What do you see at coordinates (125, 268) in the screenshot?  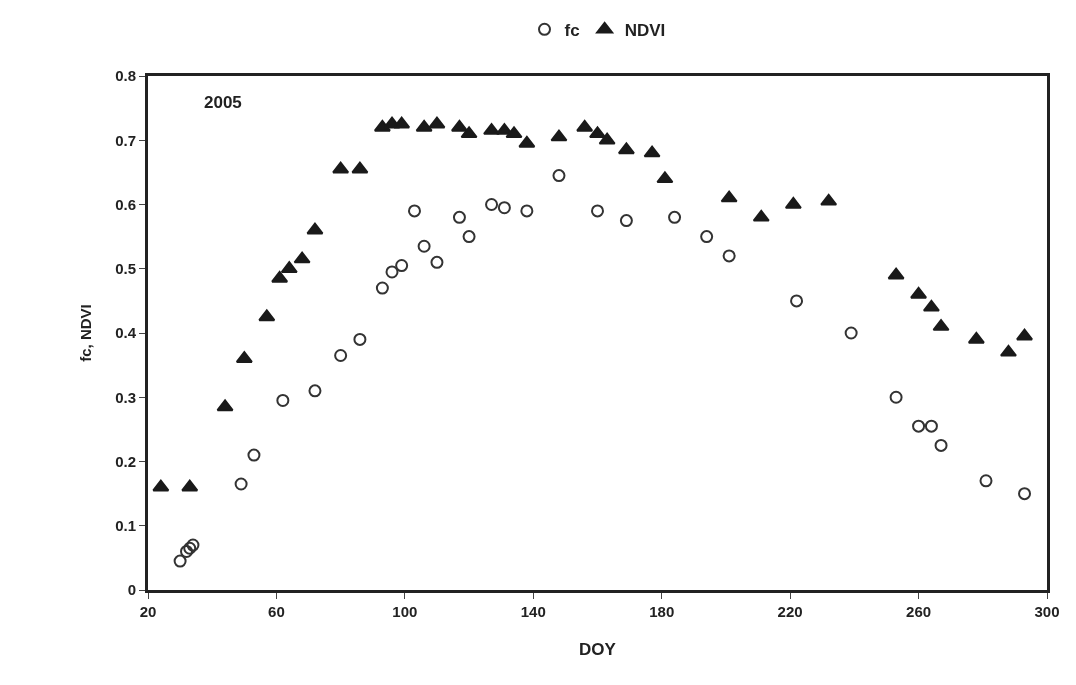 I see `y-tick-label: 0.5` at bounding box center [125, 268].